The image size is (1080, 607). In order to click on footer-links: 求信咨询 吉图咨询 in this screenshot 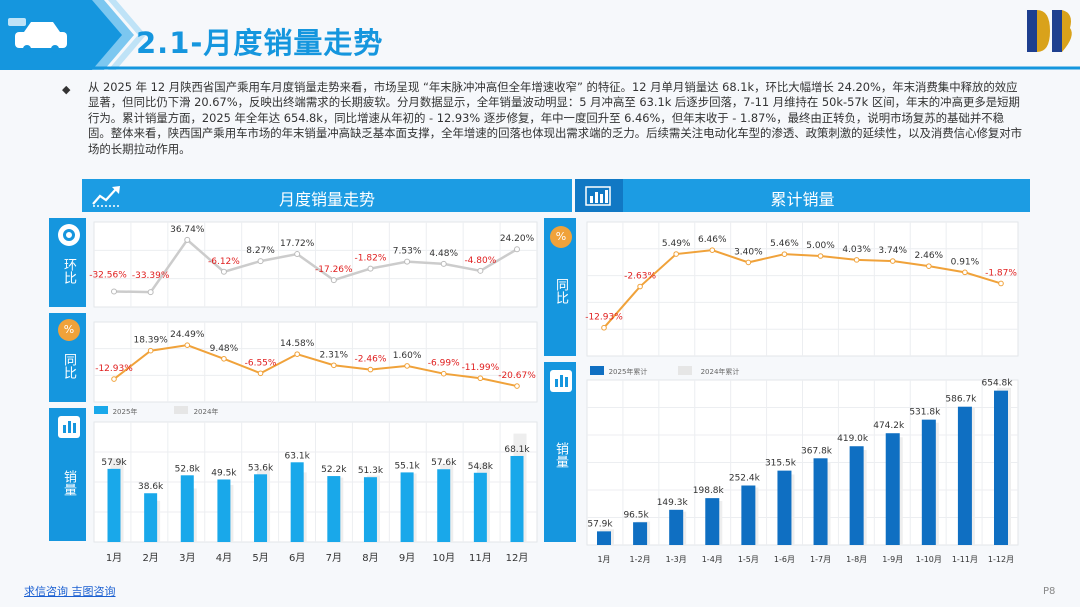, I will do `click(70, 591)`.